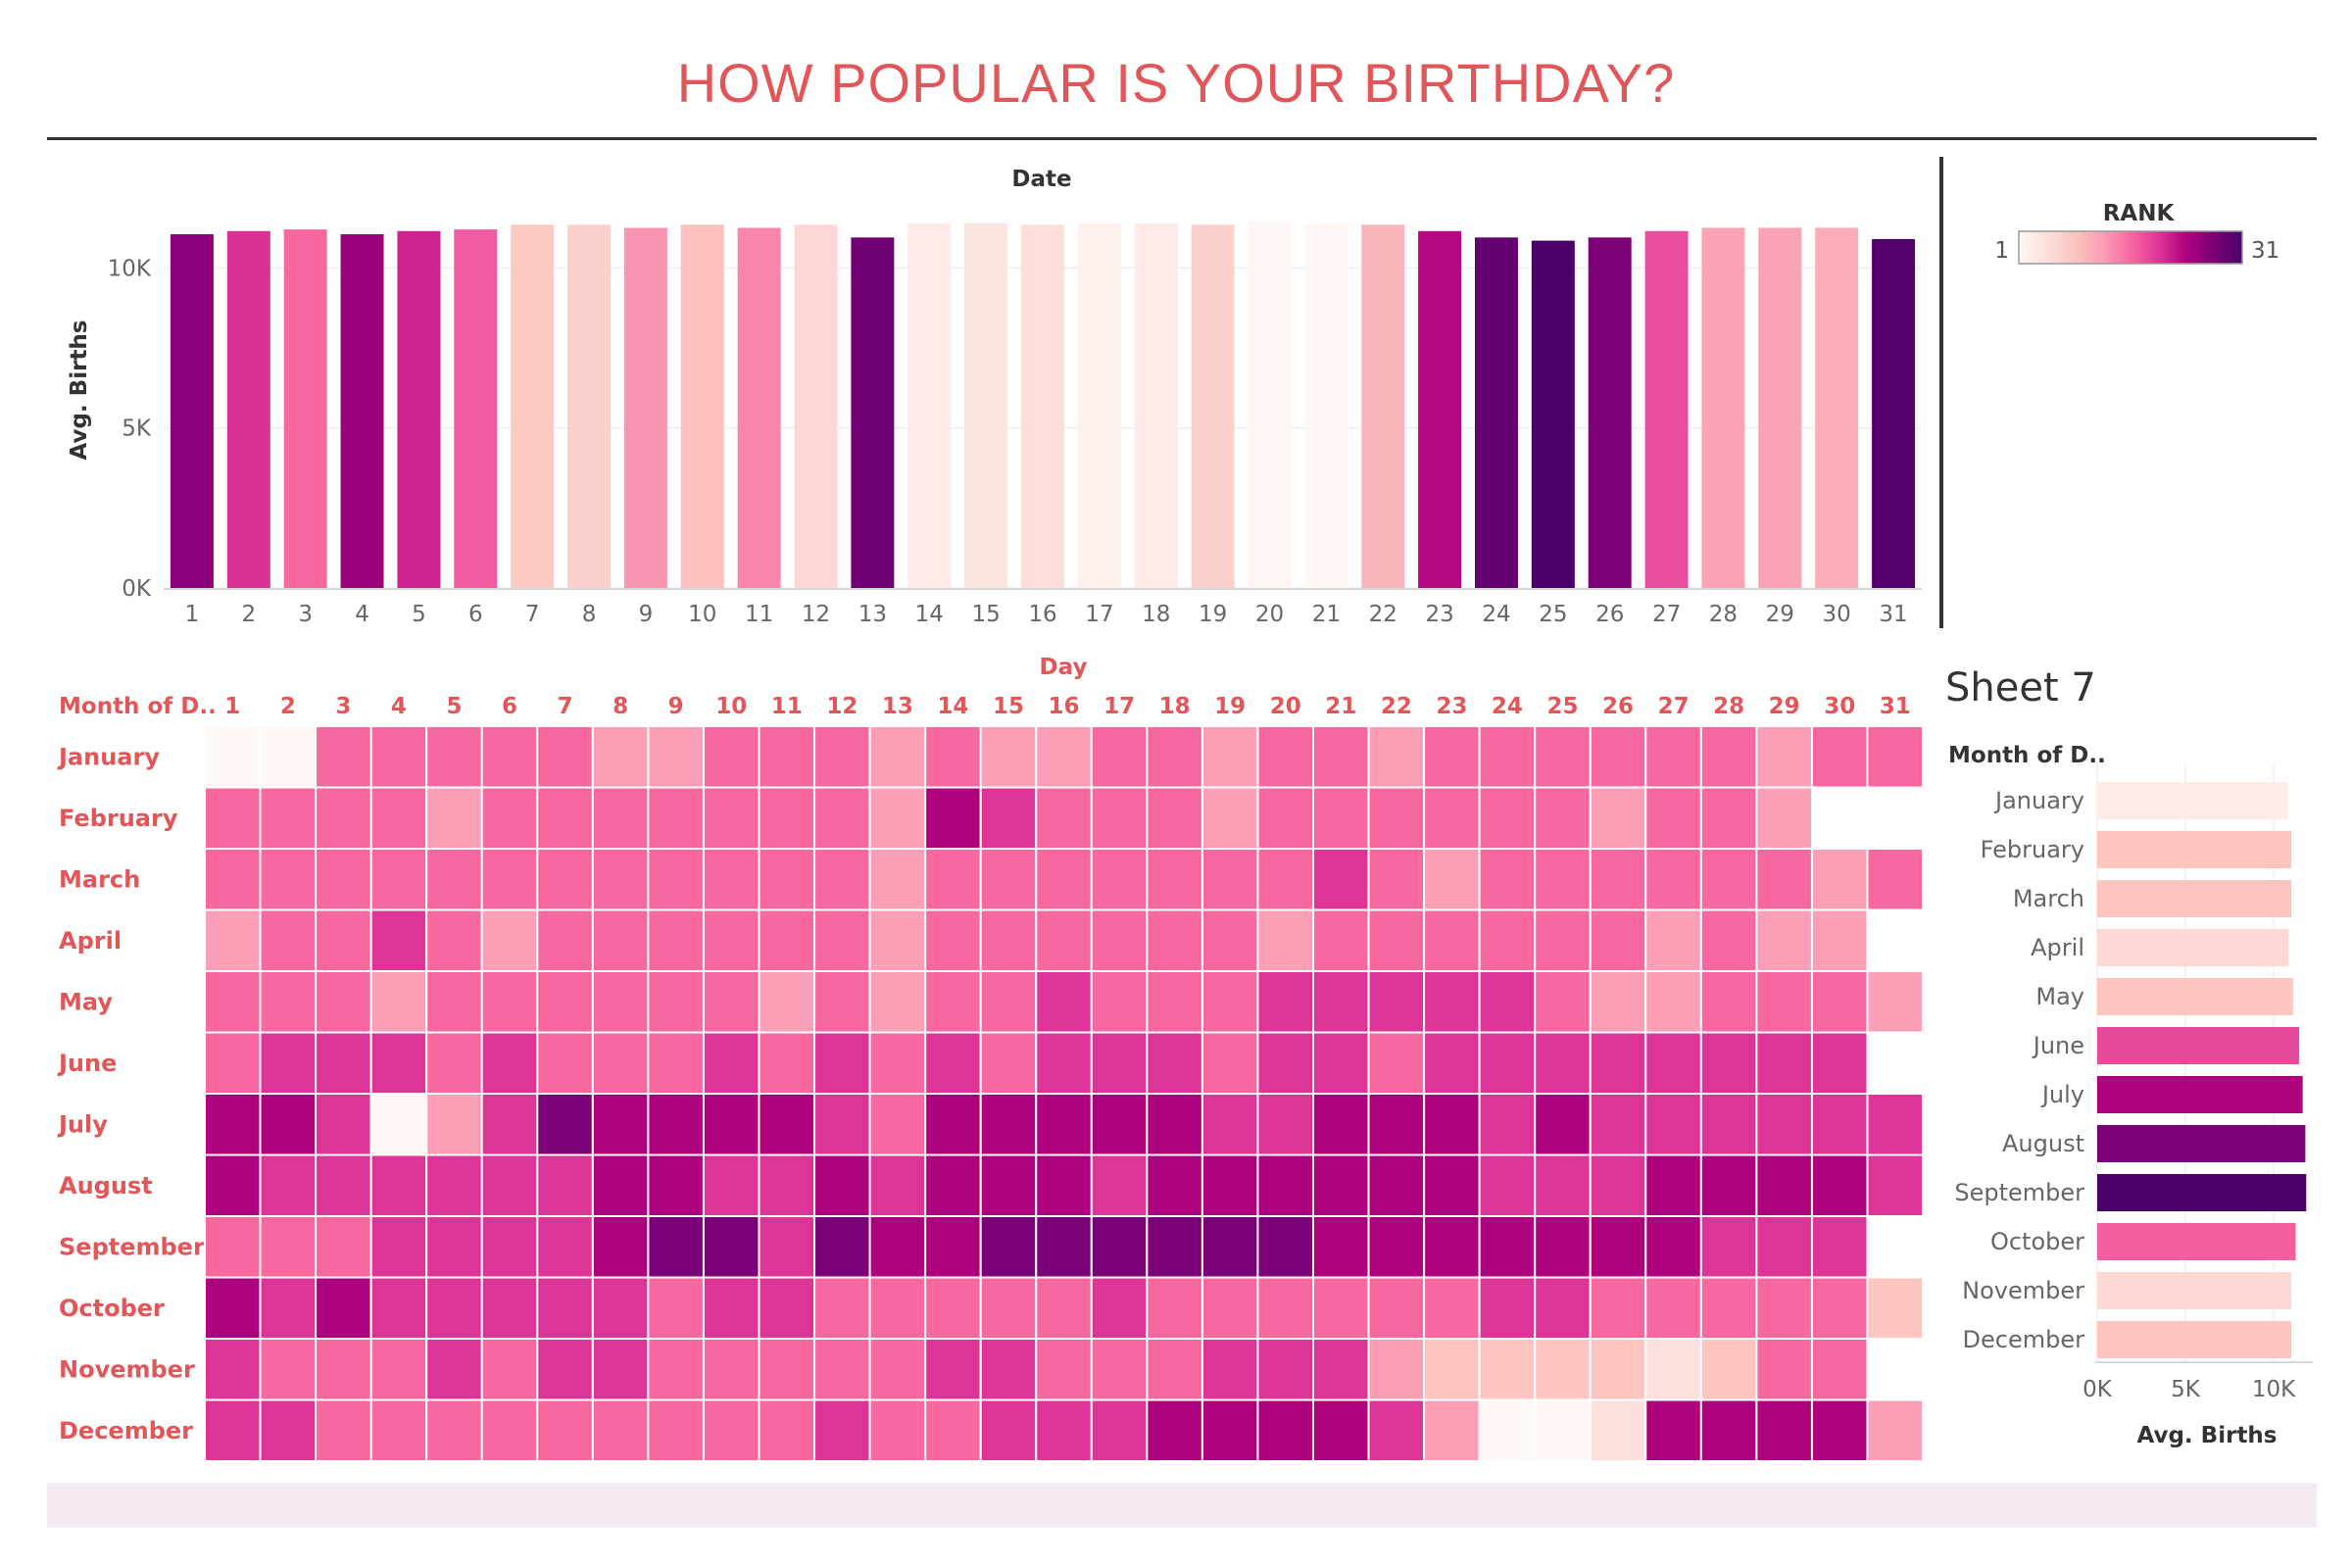 The image size is (2352, 1568). Describe the element at coordinates (731, 706) in the screenshot. I see `heatmap-column-label: 10` at that location.